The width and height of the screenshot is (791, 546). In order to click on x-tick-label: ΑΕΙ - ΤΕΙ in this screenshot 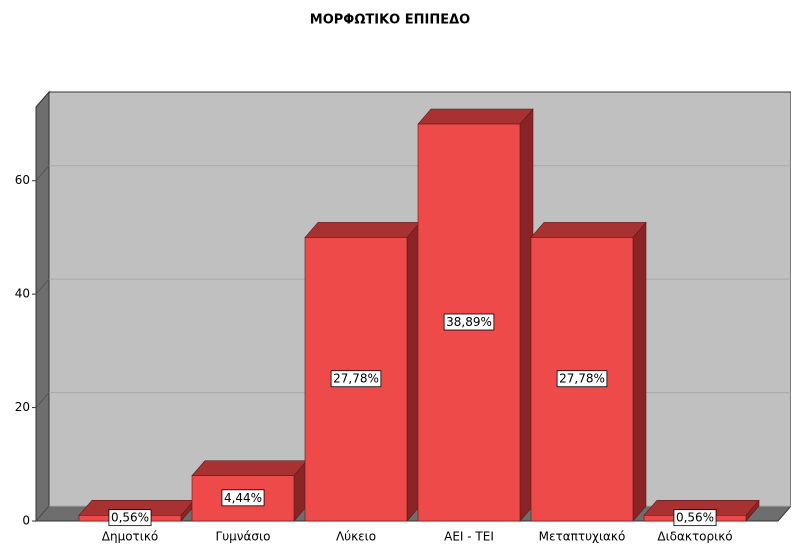, I will do `click(469, 537)`.